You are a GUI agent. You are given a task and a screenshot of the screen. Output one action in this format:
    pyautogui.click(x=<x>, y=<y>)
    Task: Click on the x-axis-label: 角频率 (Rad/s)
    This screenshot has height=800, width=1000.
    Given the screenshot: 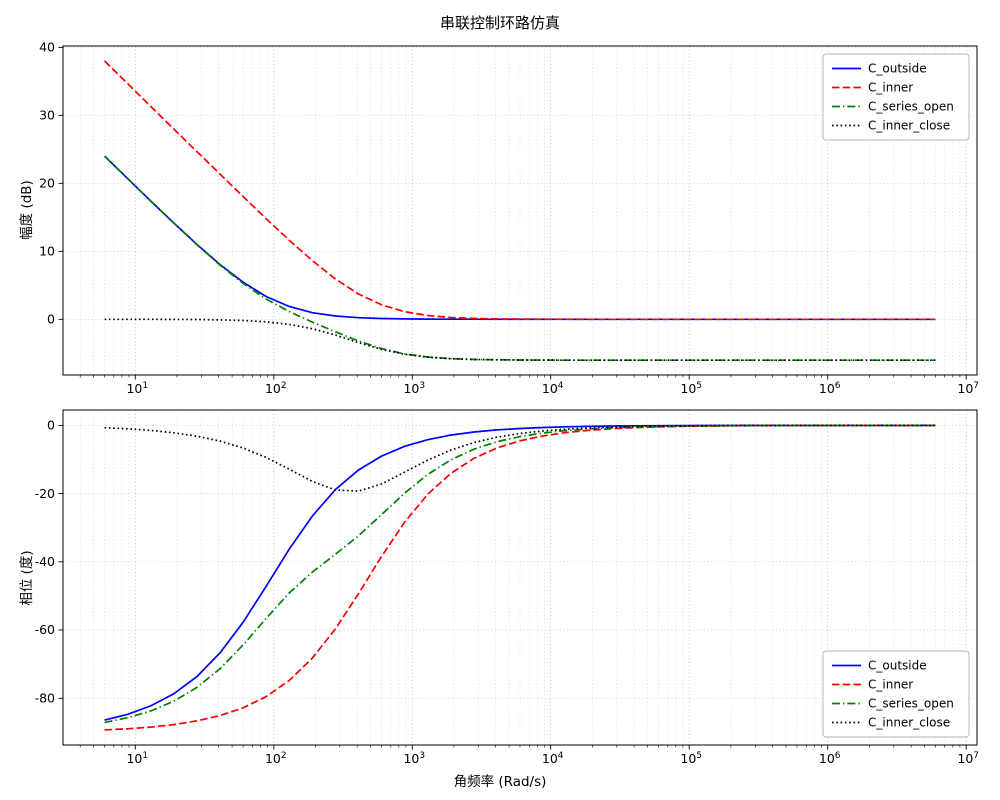 What is the action you would take?
    pyautogui.click(x=500, y=782)
    